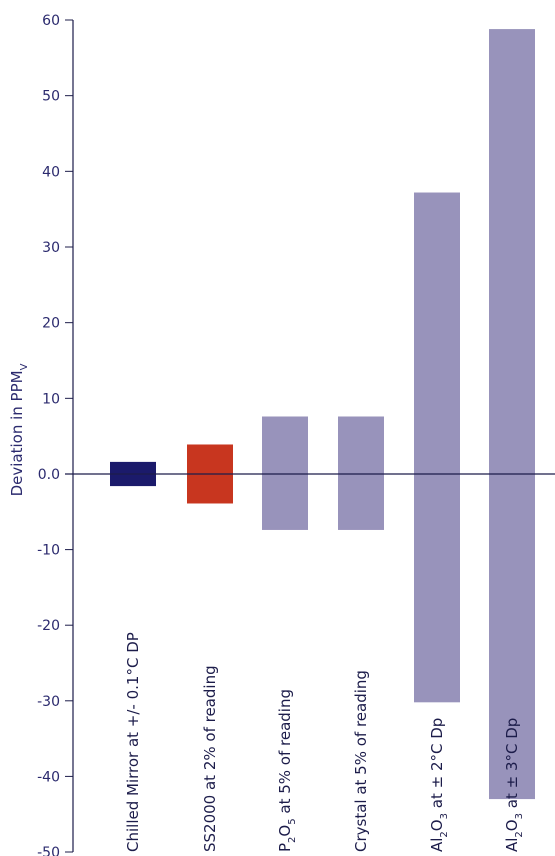  I want to click on y-tick-label: -20, so click(48, 626).